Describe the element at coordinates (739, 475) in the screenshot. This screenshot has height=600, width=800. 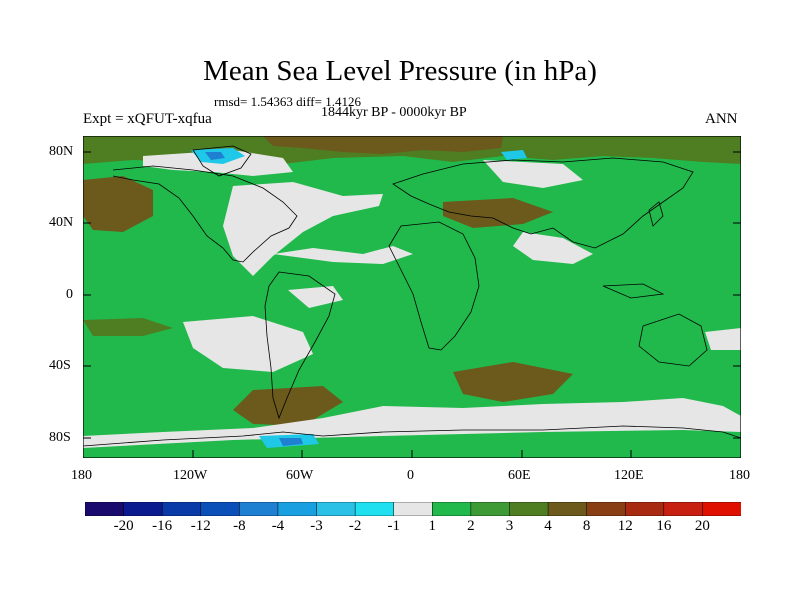
I see `lon-tick-180e: 180` at that location.